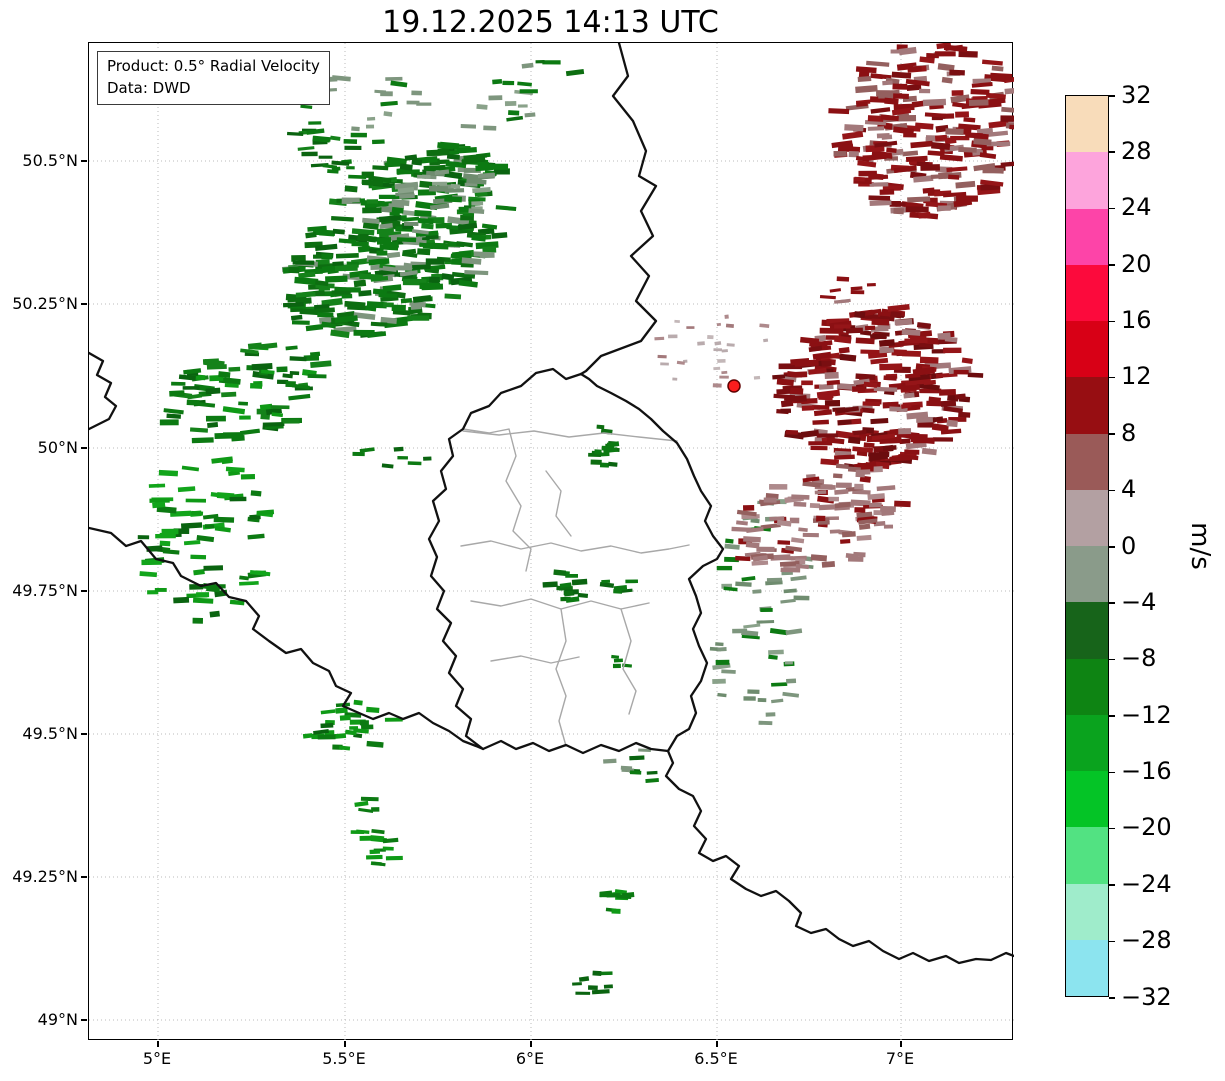 Image resolution: width=1225 pixels, height=1081 pixels. What do you see at coordinates (103, 391) in the screenshot?
I see `country-border` at bounding box center [103, 391].